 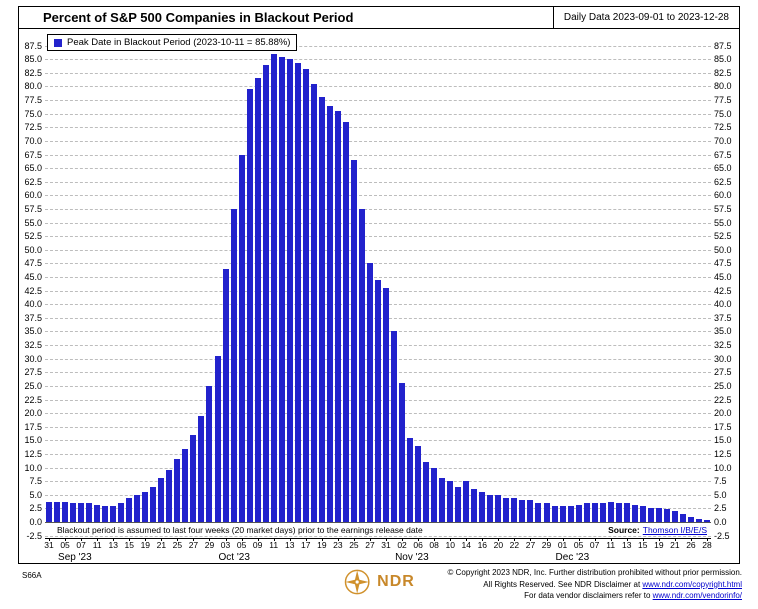 What do you see at coordinates (35, 481) in the screenshot?
I see `y-axis-label-left: 7.5` at bounding box center [35, 481].